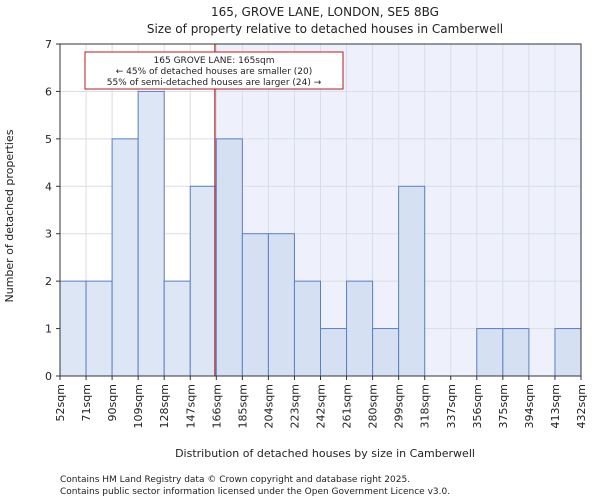 The width and height of the screenshot is (600, 504). Describe the element at coordinates (529, 406) in the screenshot. I see `x-tick-label: 394sqm` at that location.